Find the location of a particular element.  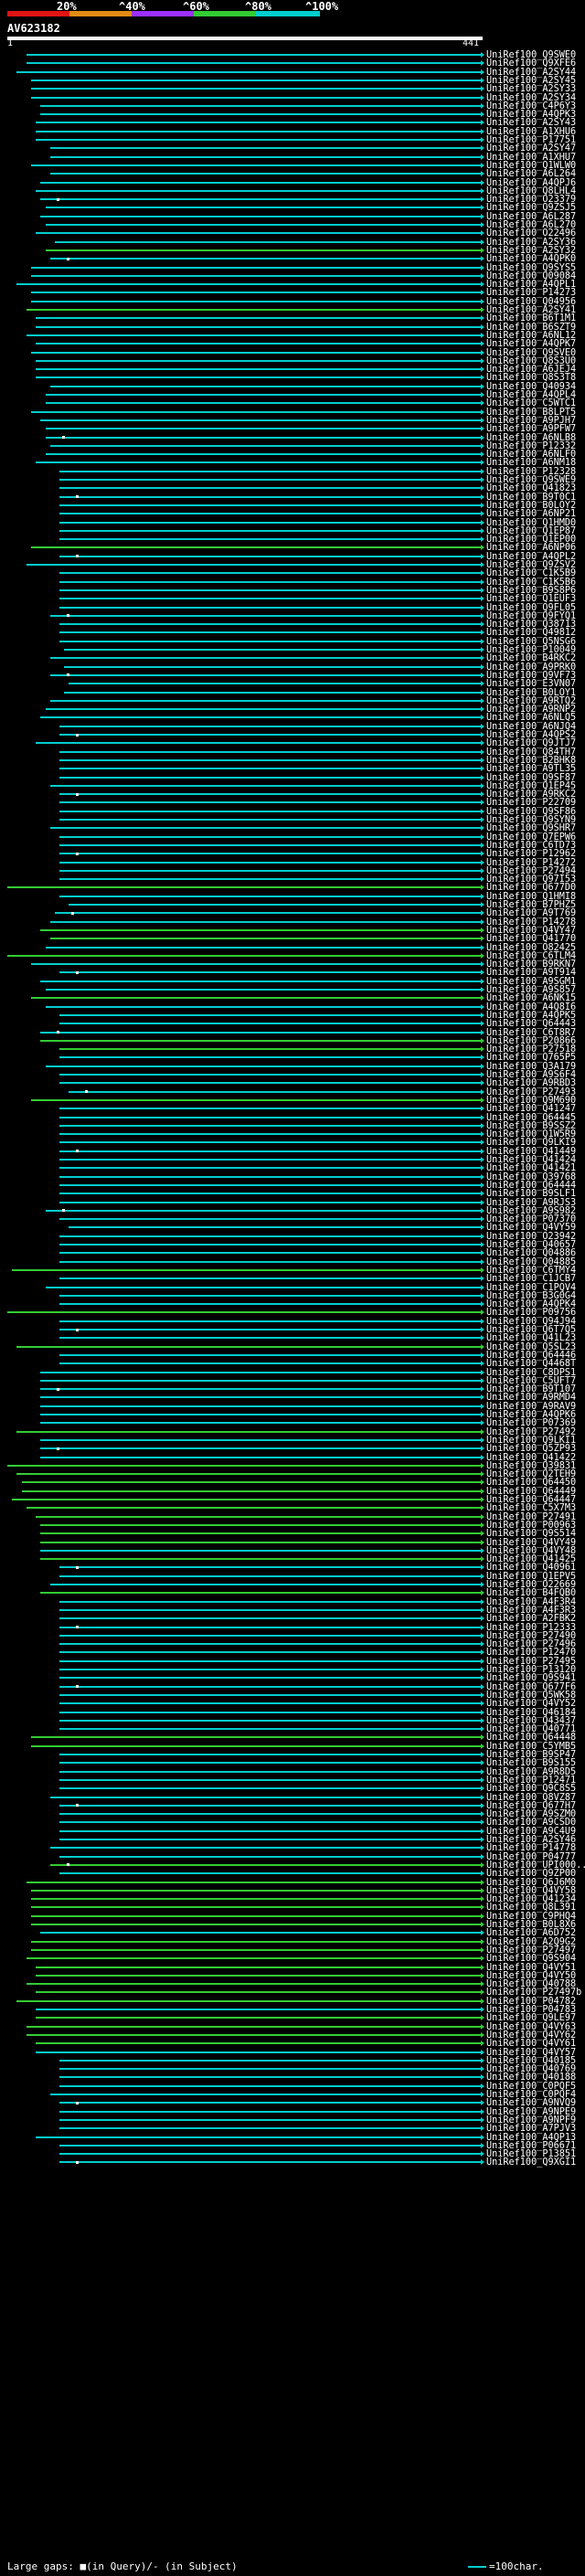

hit-id-link: UniRef100_P07370 is located at coordinates (532, 1219).